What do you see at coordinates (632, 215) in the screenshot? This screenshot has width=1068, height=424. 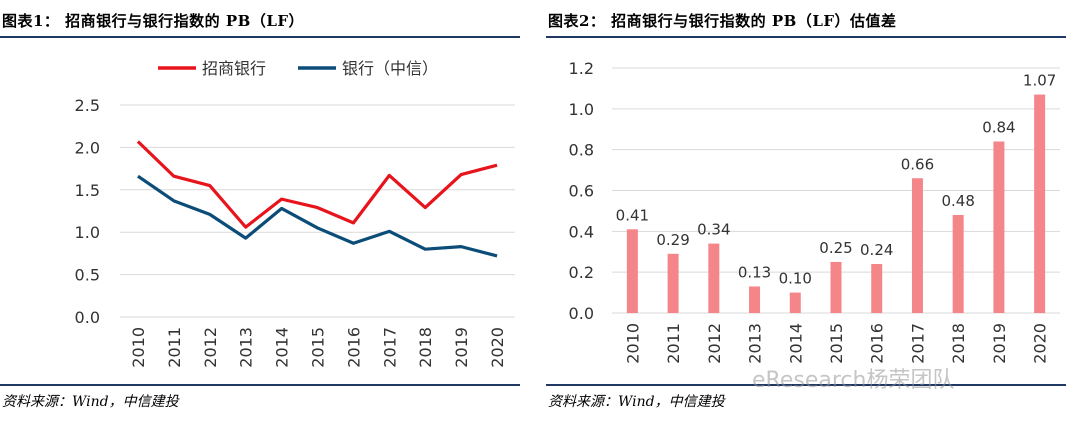 I see `bar-data-label: 0.41` at bounding box center [632, 215].